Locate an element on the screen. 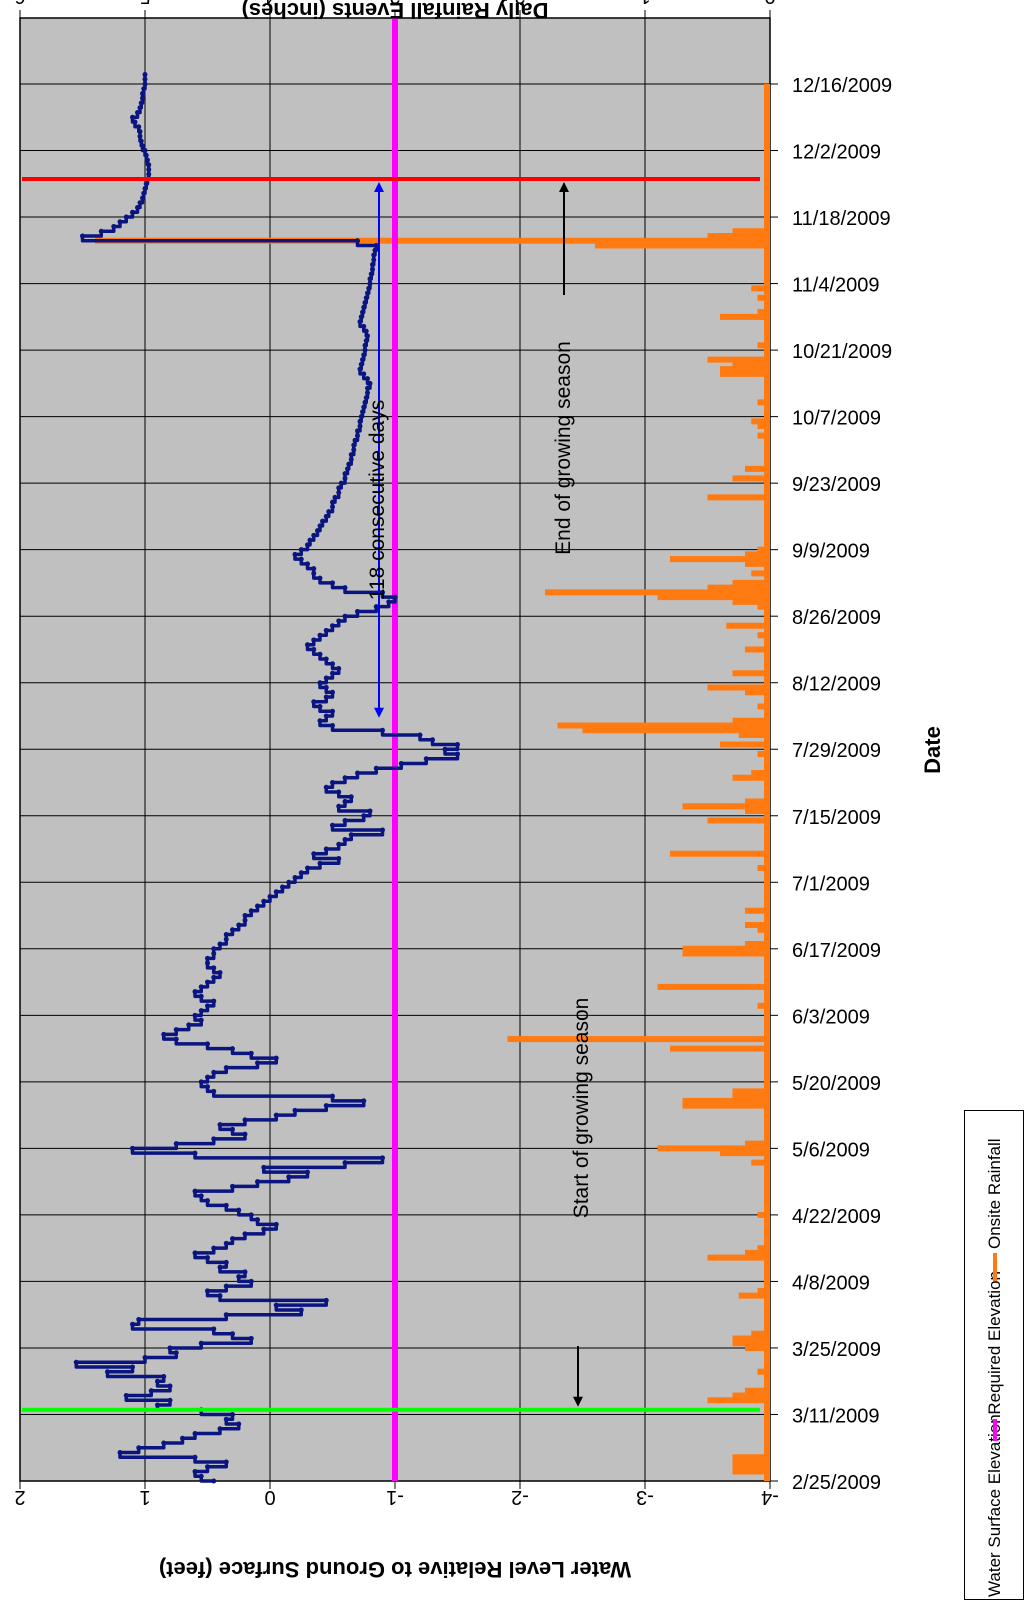 This screenshot has width=1032, height=1606. x-axis-title: Date is located at coordinates (932, 750).